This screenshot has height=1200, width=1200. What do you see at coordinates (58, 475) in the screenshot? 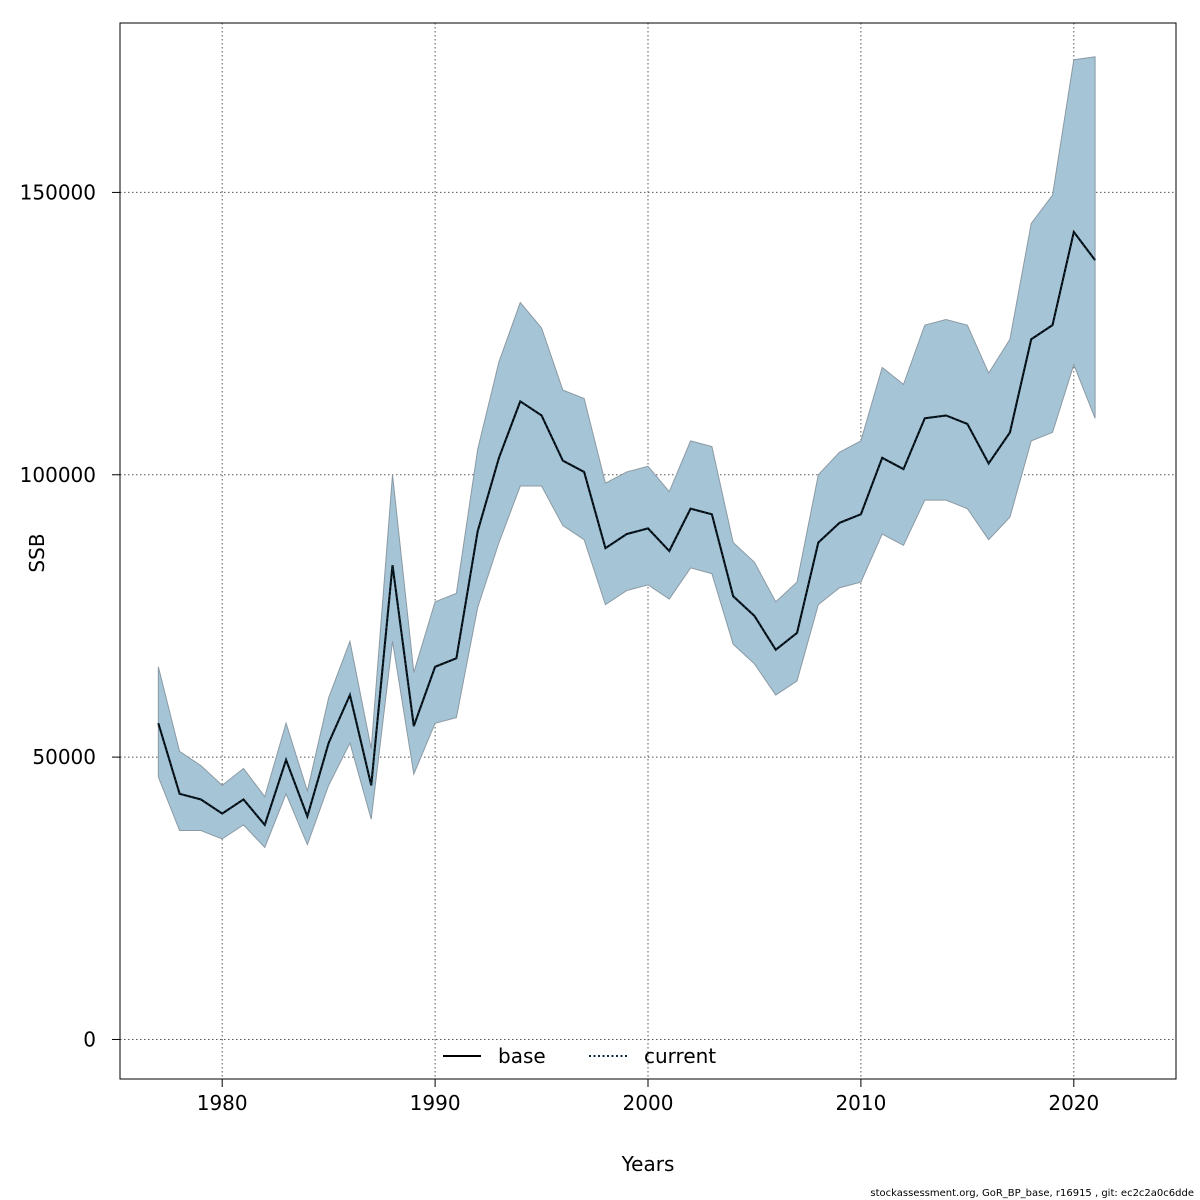
I see `y-tick-label: 100000` at bounding box center [58, 475].